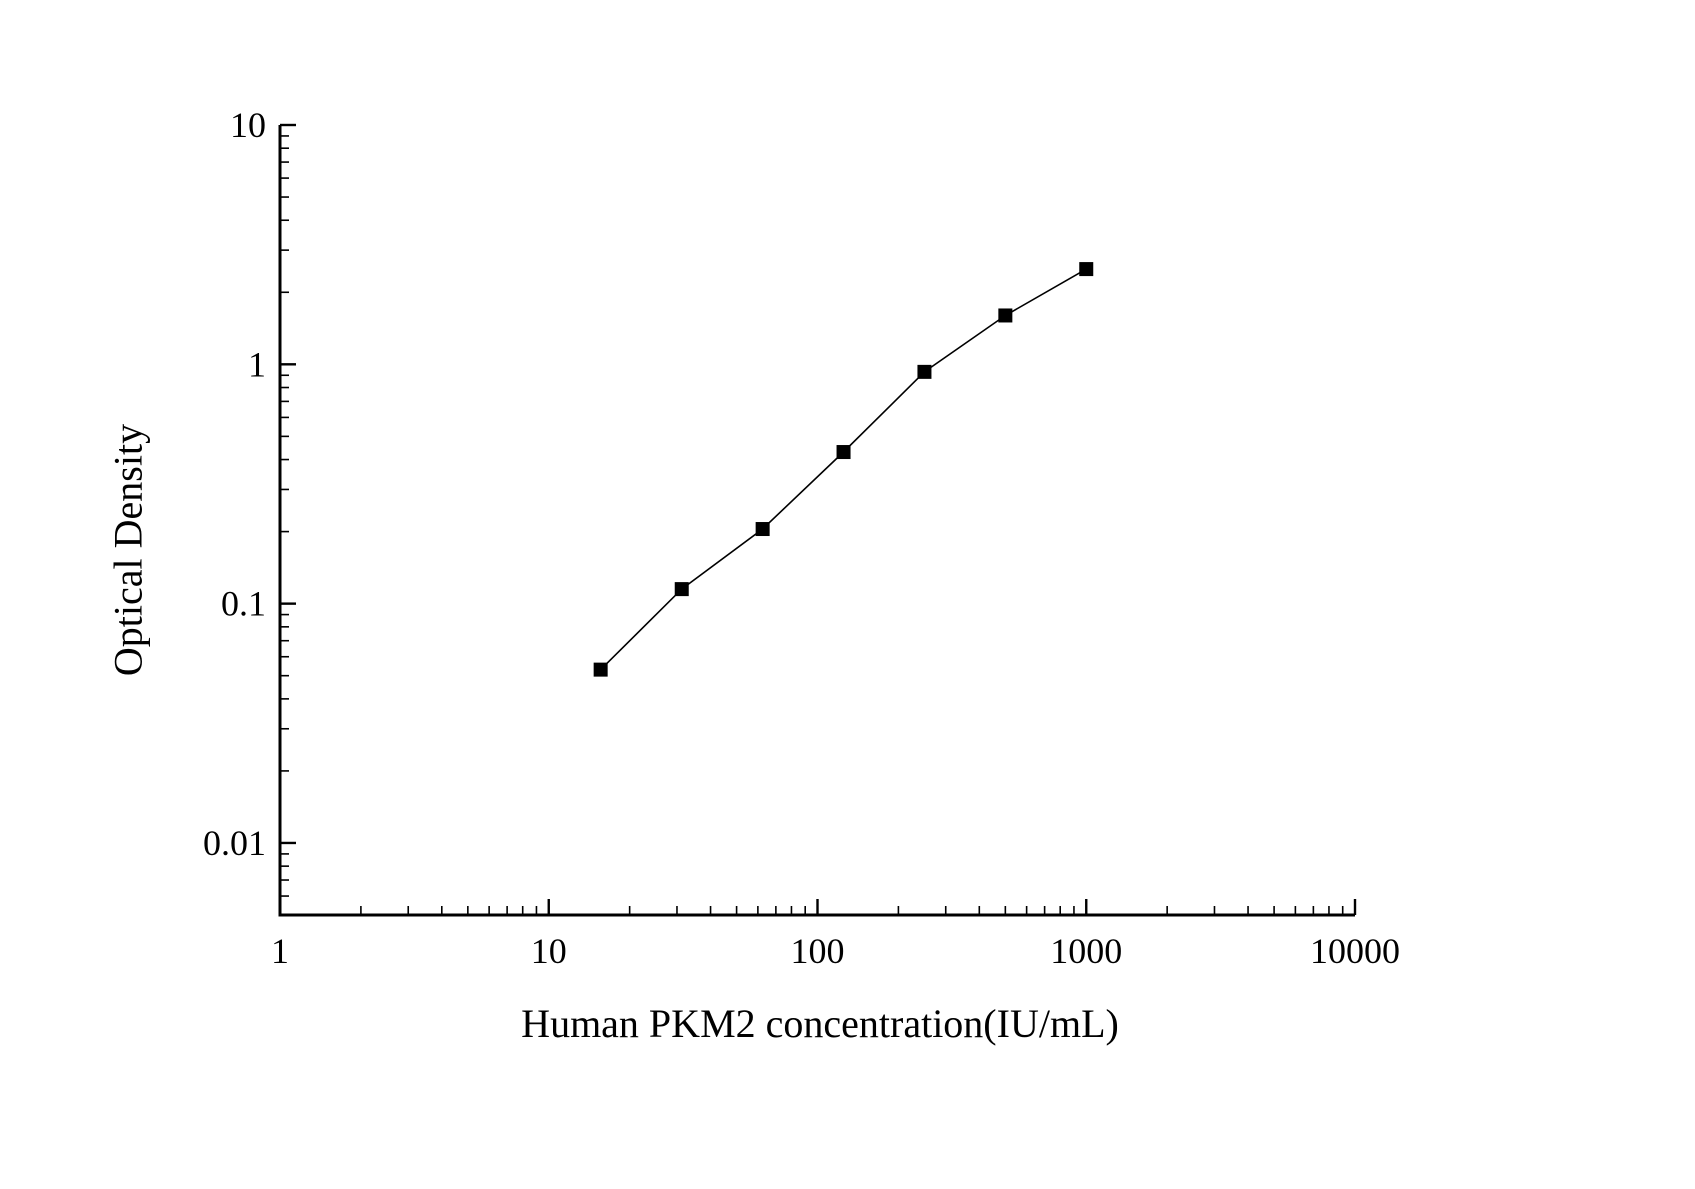 This screenshot has height=1189, width=1695. I want to click on x-tick-label: 1000, so click(1086, 951).